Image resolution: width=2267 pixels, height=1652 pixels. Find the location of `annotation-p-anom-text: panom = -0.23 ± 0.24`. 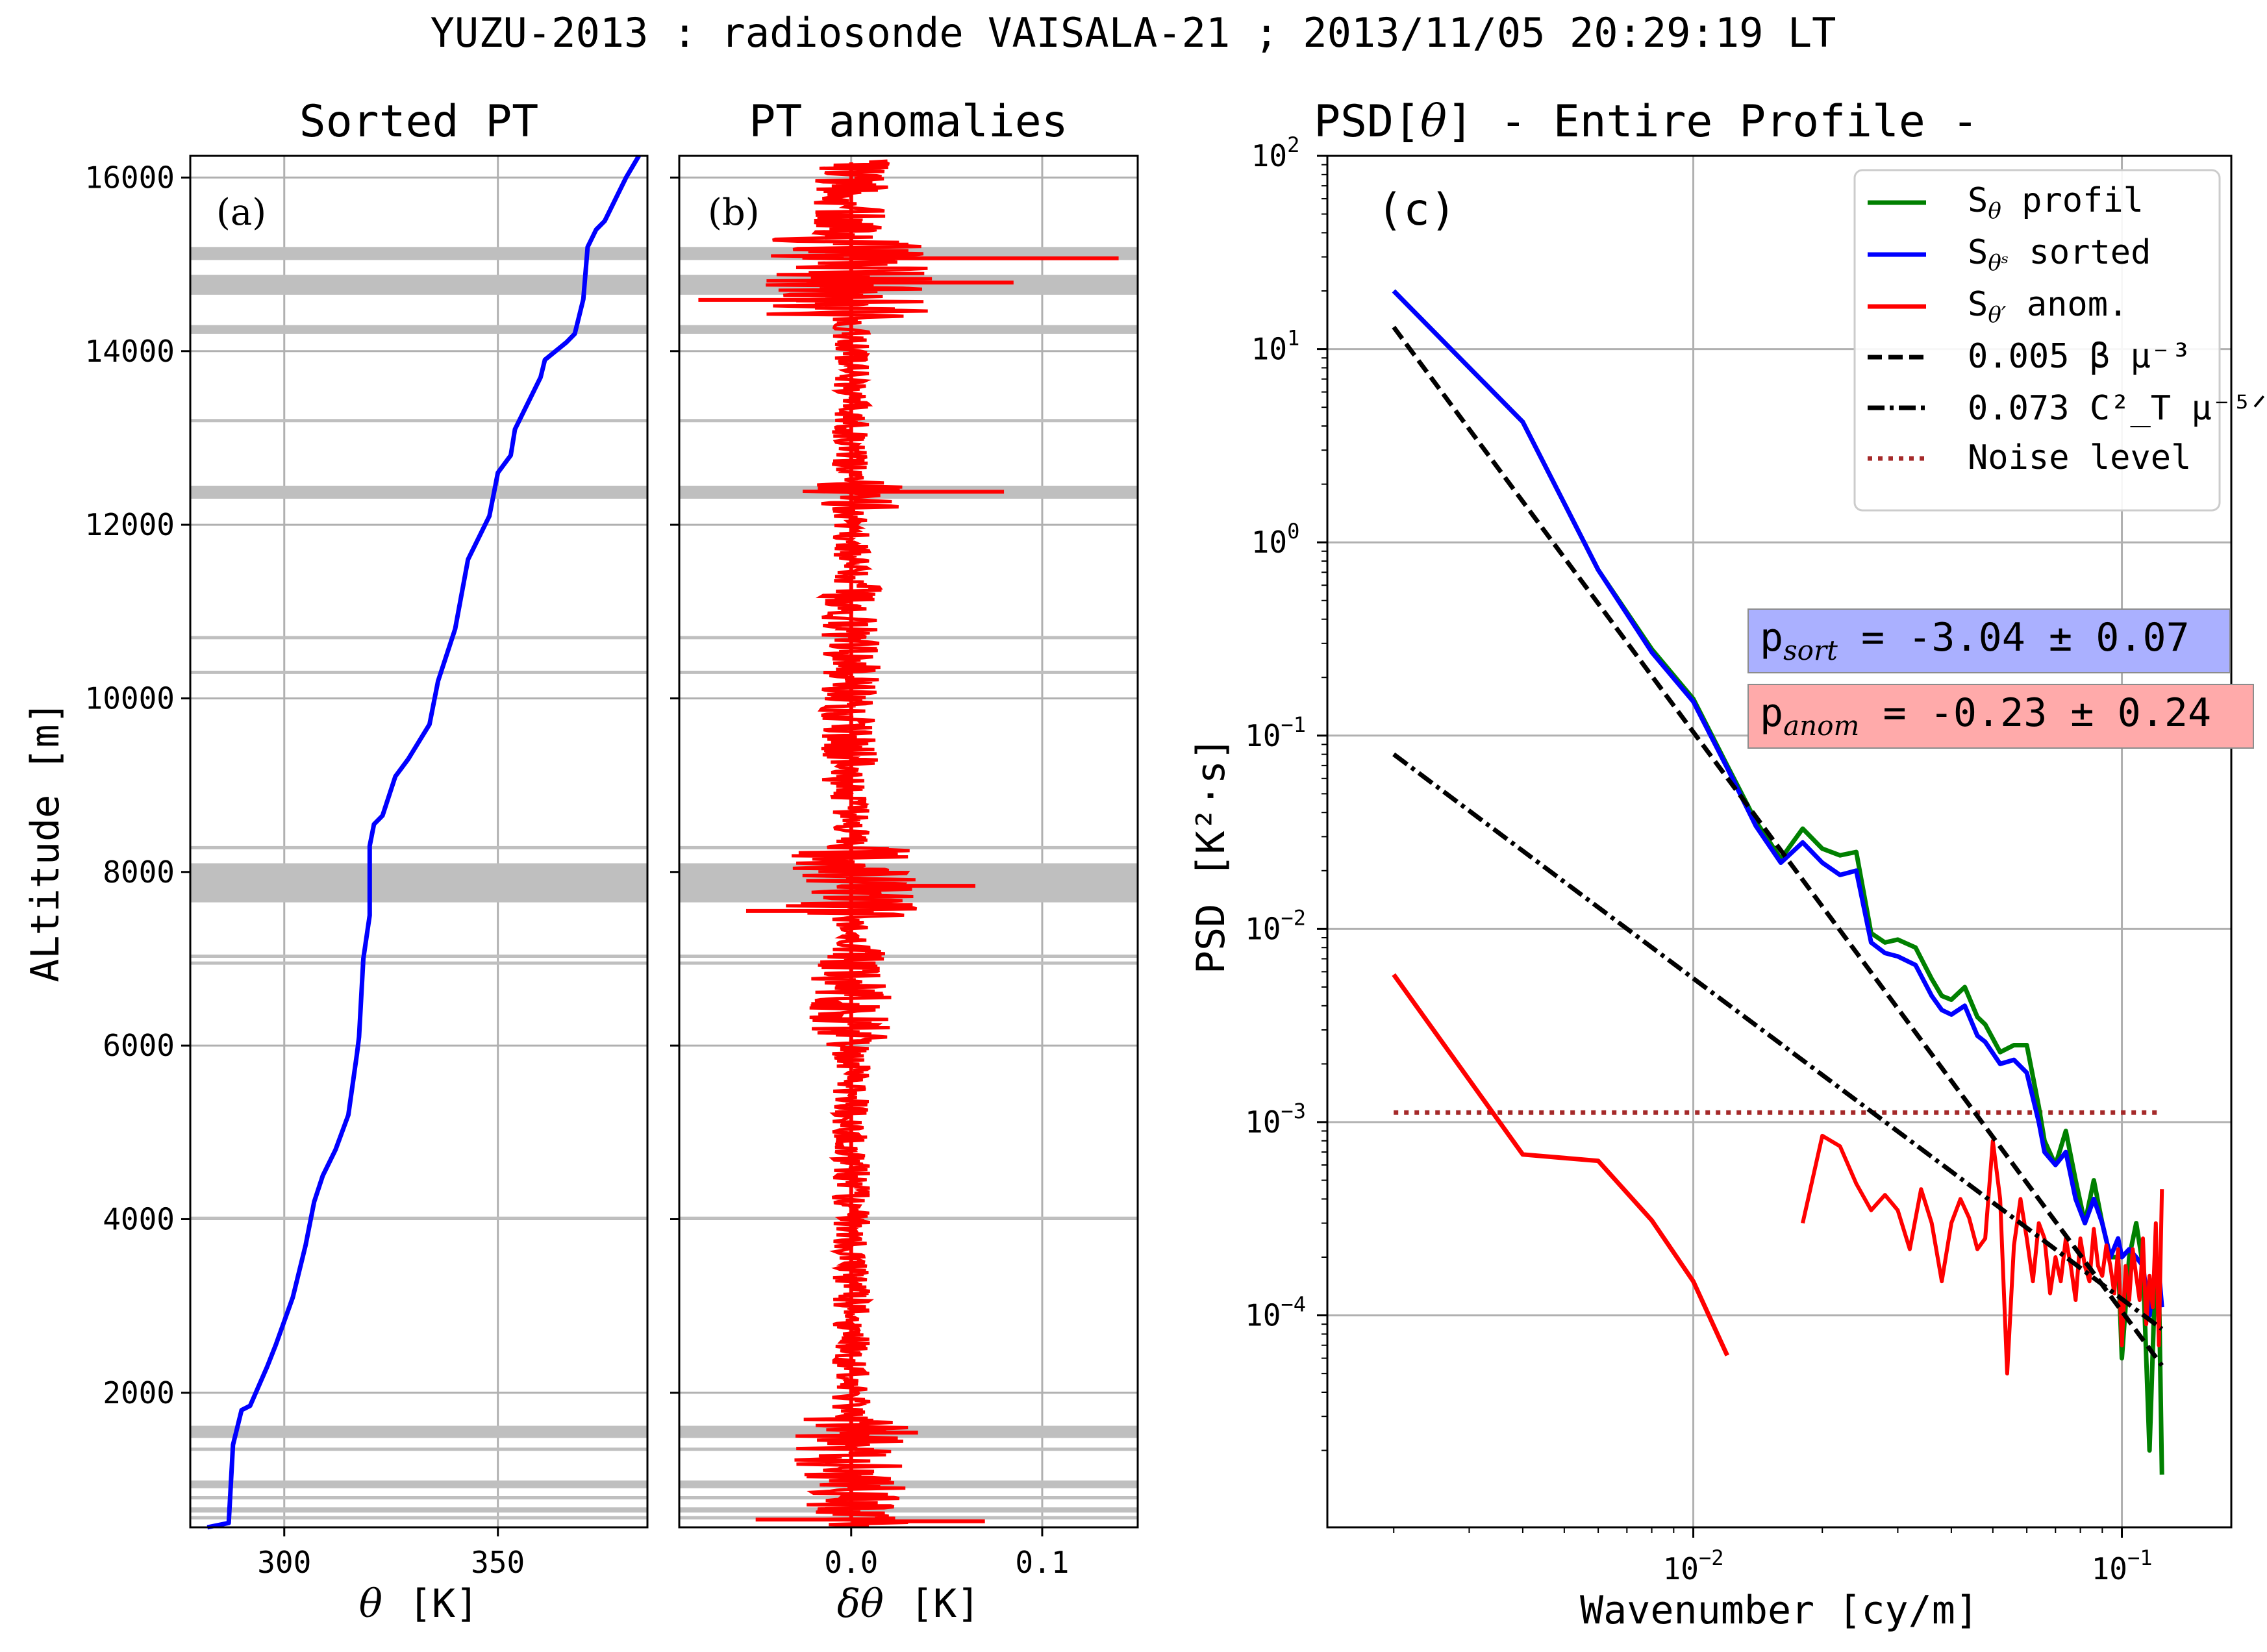

annotation-p-anom-text: panom = -0.23 ± 0.24 is located at coordinates (1986, 716).